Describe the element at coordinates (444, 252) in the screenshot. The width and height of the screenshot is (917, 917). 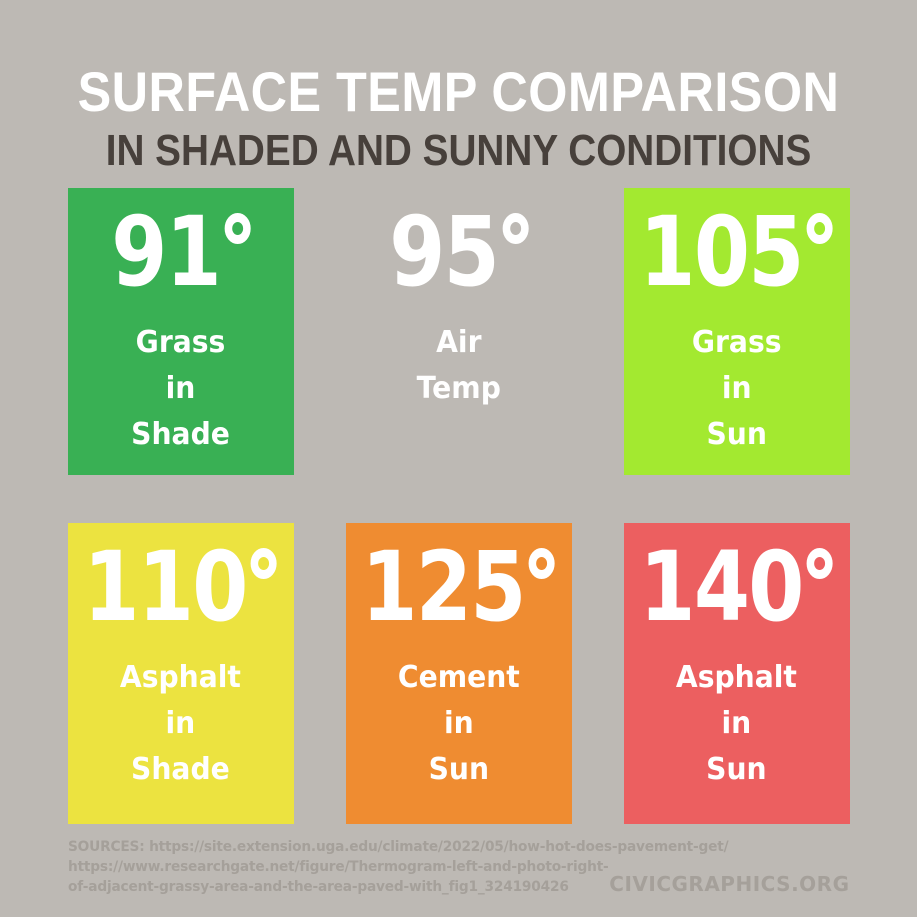
I see `temperature-number: 95` at that location.